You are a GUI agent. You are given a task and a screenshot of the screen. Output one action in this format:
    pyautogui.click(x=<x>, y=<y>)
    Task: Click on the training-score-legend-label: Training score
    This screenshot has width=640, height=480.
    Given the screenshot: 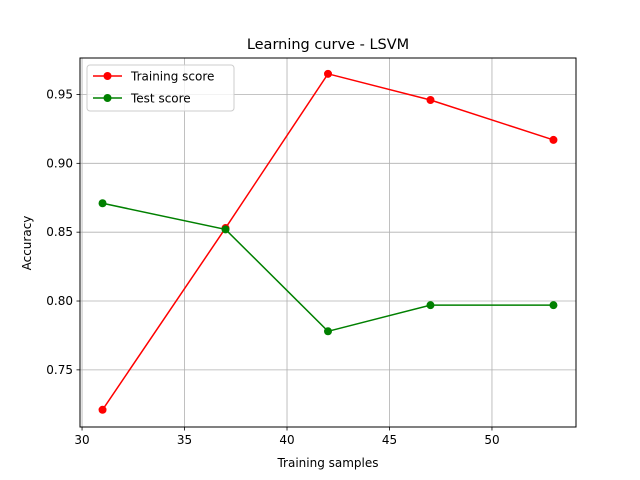 What is the action you would take?
    pyautogui.click(x=172, y=77)
    